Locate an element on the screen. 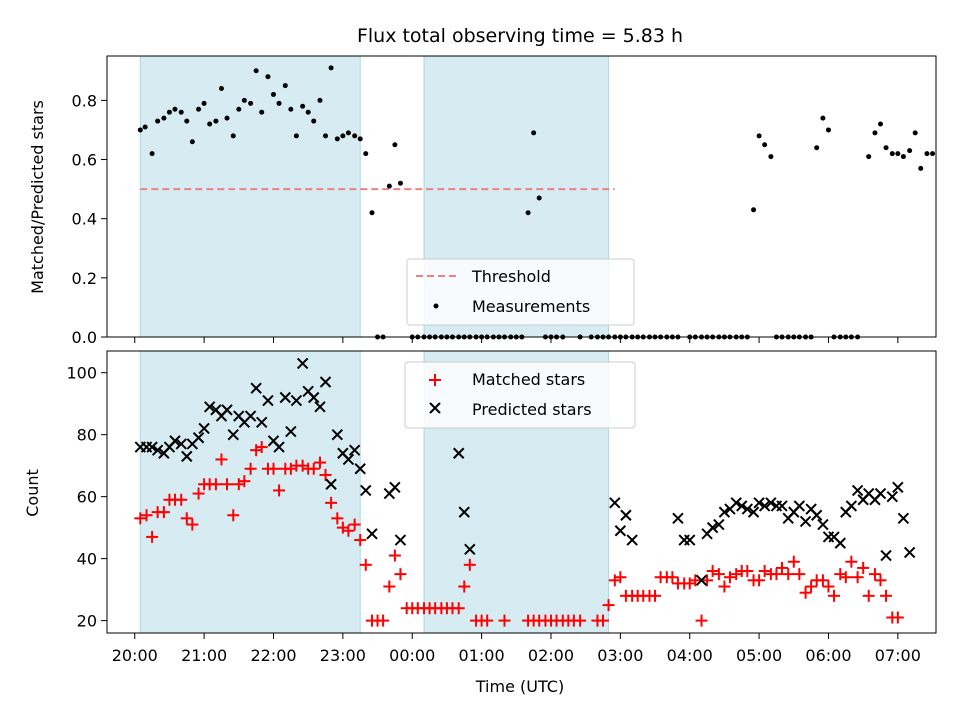 The image size is (960, 720). x-tick-label: 05:00 is located at coordinates (759, 655).